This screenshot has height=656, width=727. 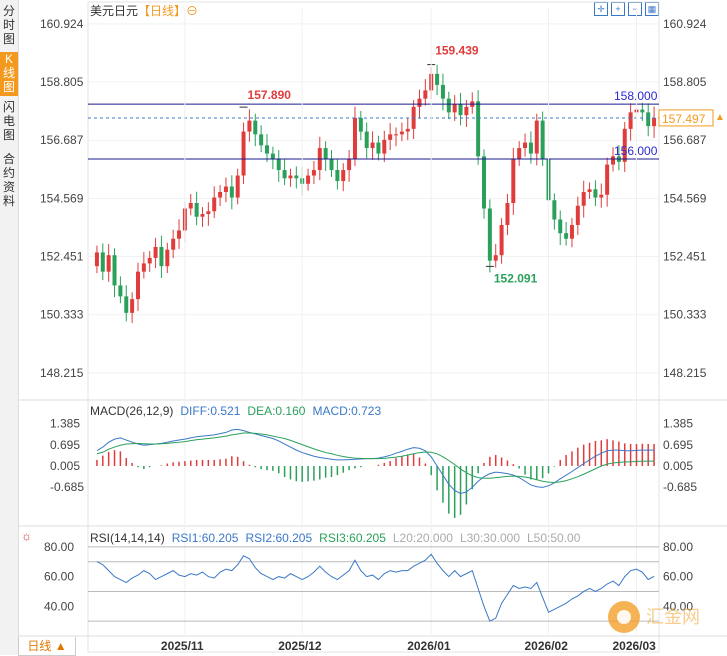 I want to click on tab-flash-chart: 闪电图, so click(x=8, y=121).